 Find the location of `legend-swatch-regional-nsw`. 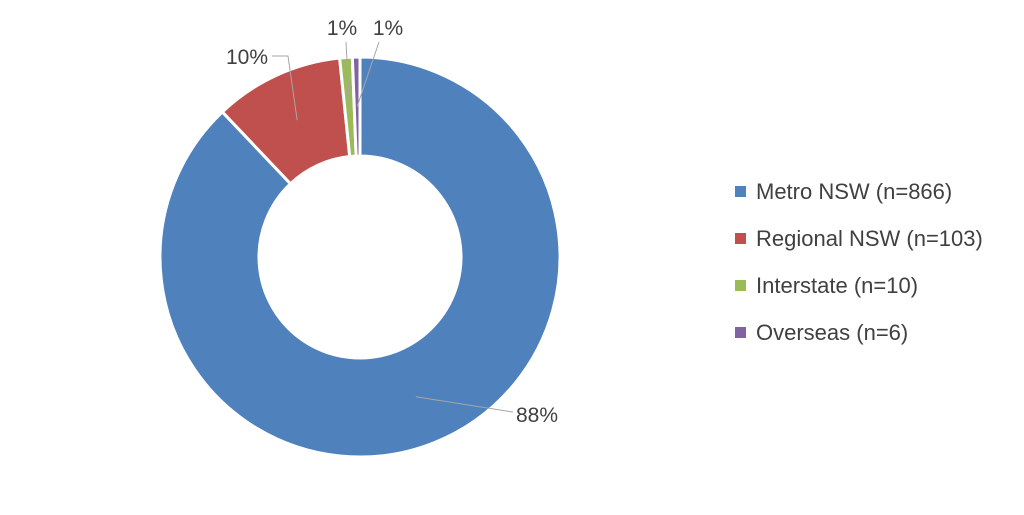

legend-swatch-regional-nsw is located at coordinates (740, 238).